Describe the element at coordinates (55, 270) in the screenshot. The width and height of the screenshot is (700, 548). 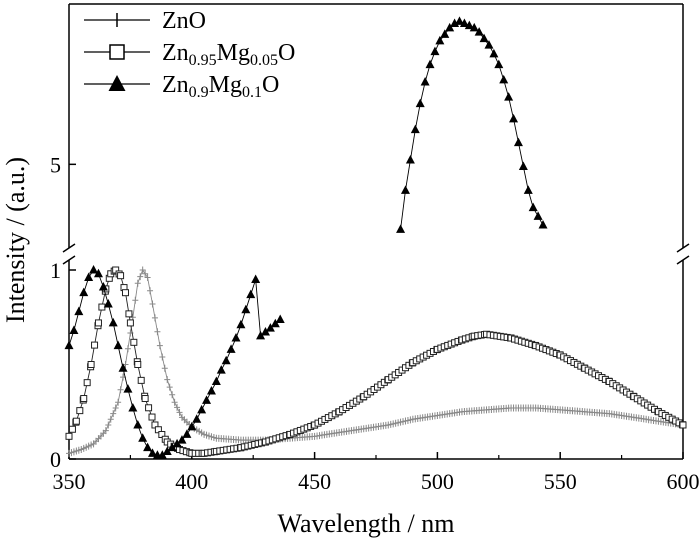
I see `y-tick-label: 1` at that location.